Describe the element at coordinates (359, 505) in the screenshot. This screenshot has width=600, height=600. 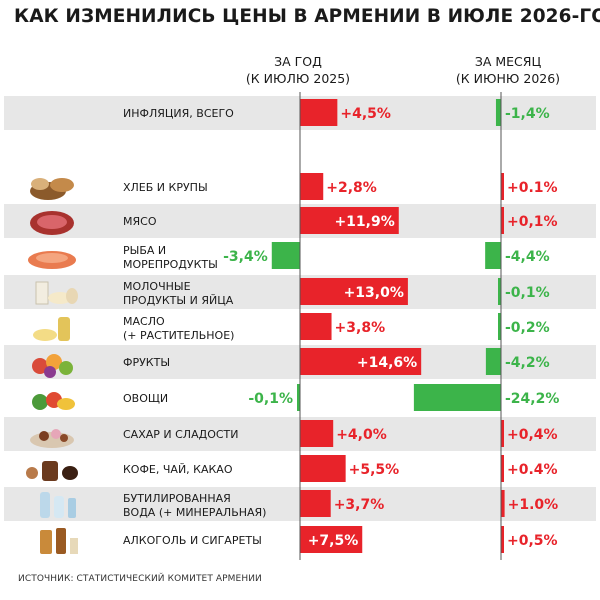
I see `year-value-label: +3,7%` at that location.